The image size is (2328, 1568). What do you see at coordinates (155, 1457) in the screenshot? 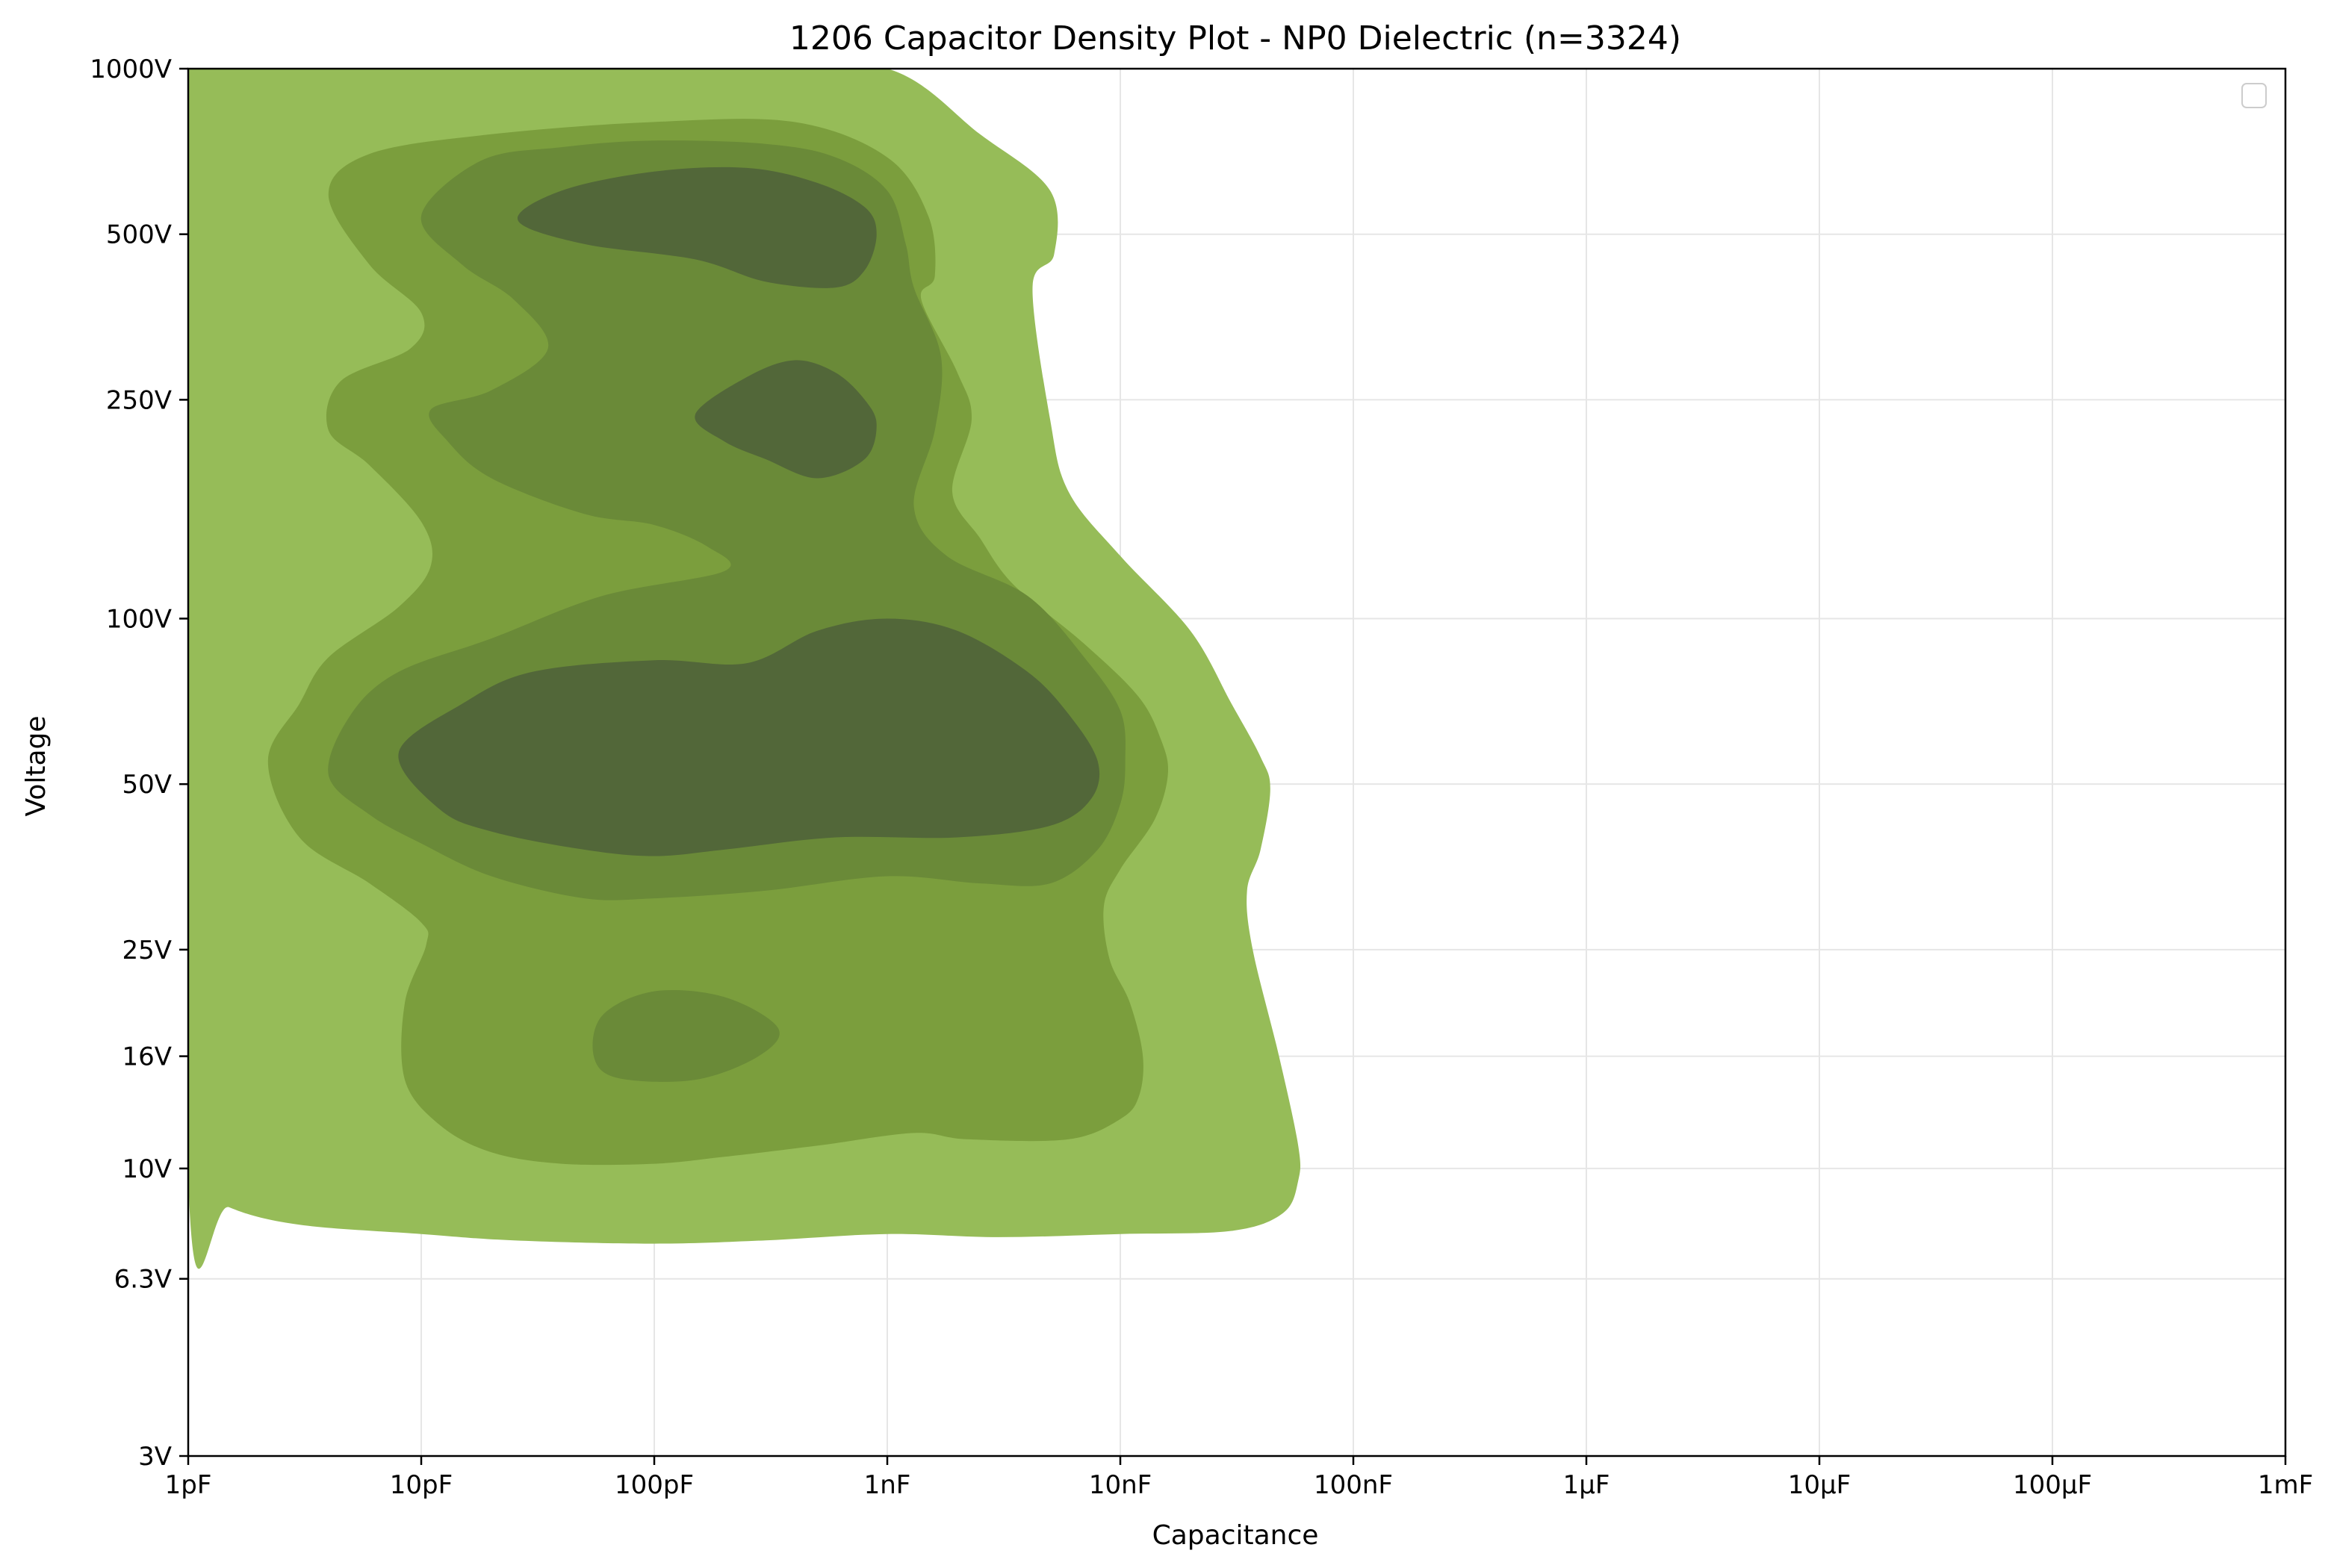
I see `y-tick-label: 3V` at bounding box center [155, 1457].